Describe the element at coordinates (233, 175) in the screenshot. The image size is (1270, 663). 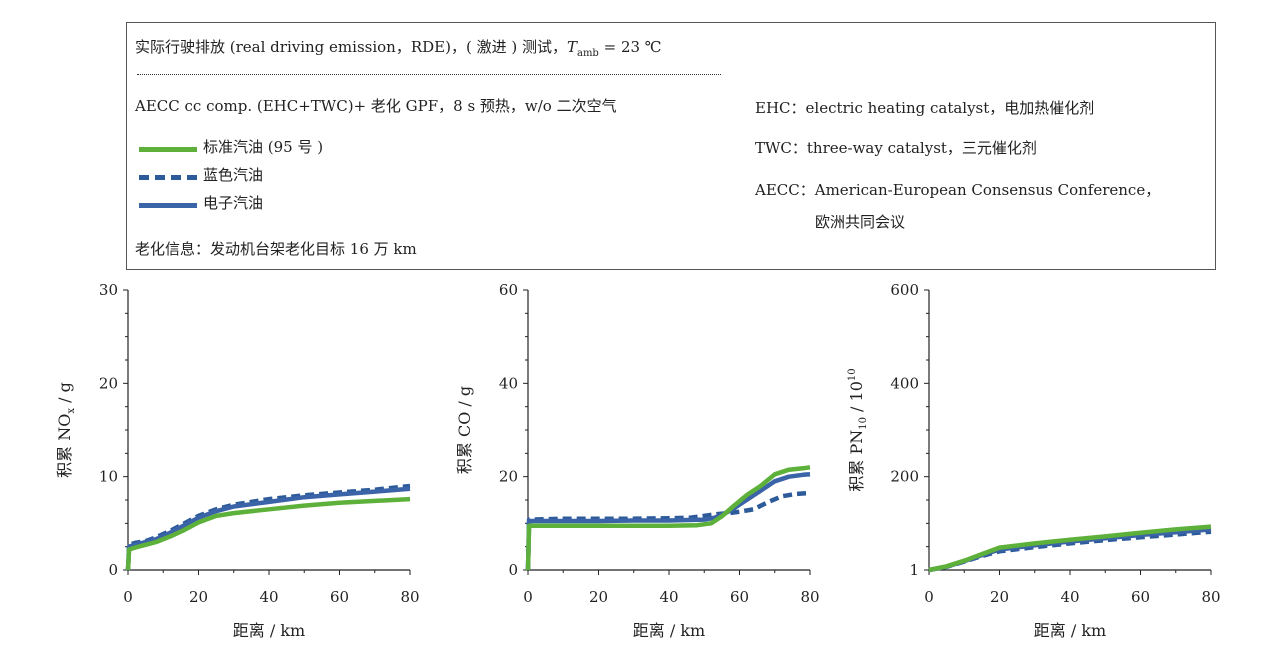
I see `legend-label-blue: 蓝色汽油` at that location.